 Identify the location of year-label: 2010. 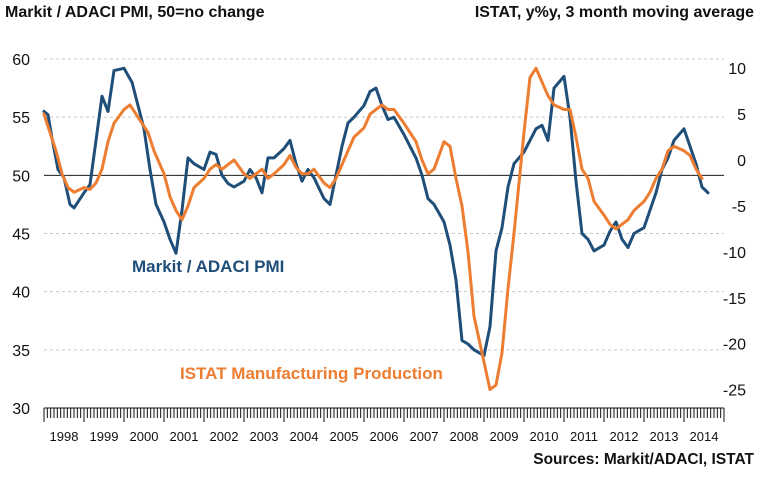
(544, 436).